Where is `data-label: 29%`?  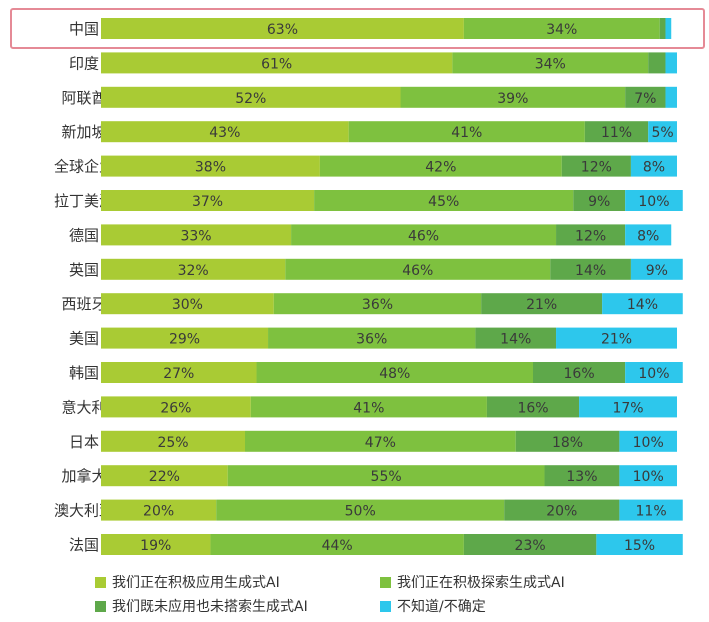
data-label: 29% is located at coordinates (184, 340).